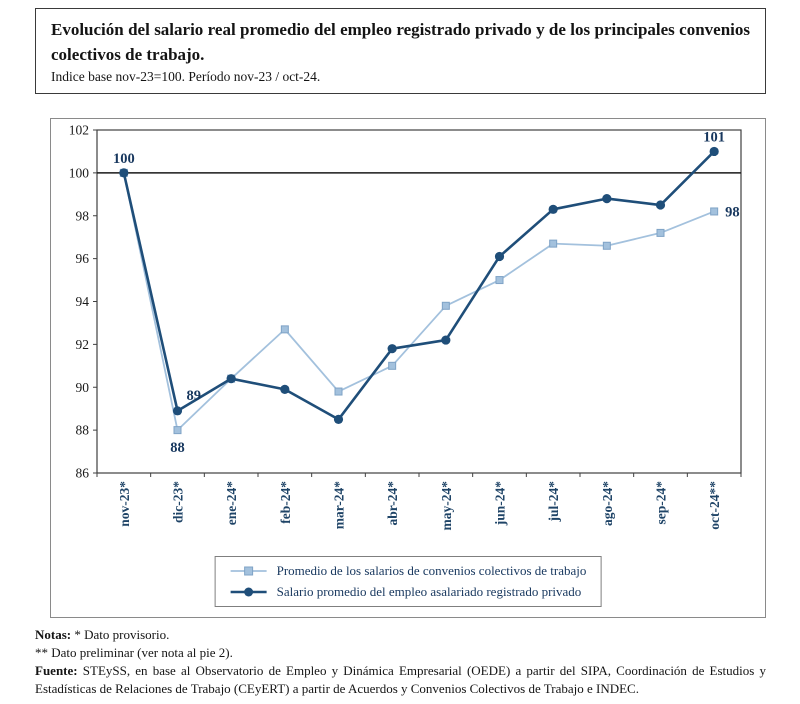 This screenshot has height=704, width=800. I want to click on x-axis-label: ago-24*, so click(607, 503).